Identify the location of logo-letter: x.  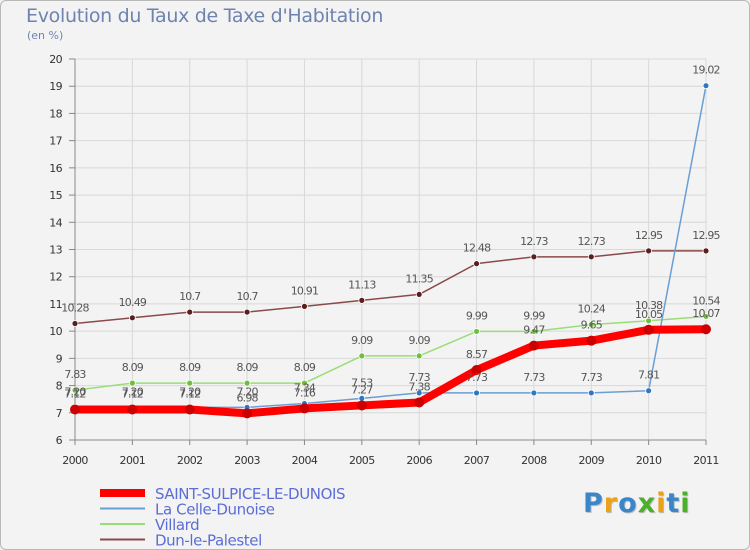
(647, 503).